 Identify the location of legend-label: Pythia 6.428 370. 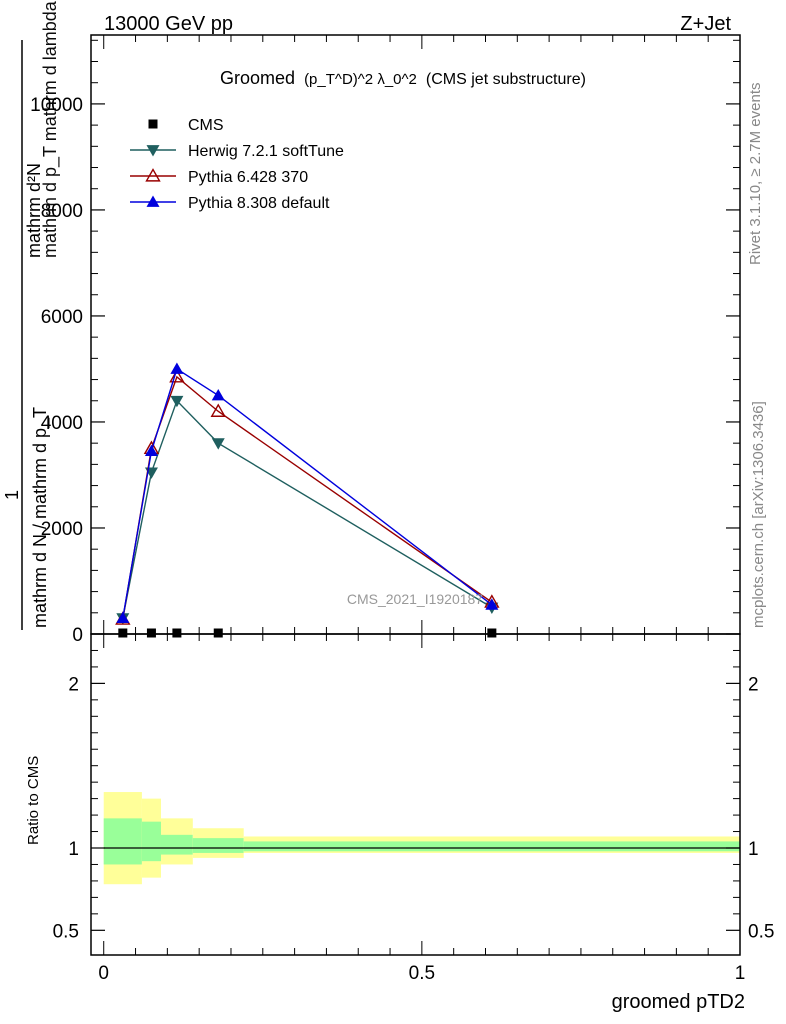
(248, 177).